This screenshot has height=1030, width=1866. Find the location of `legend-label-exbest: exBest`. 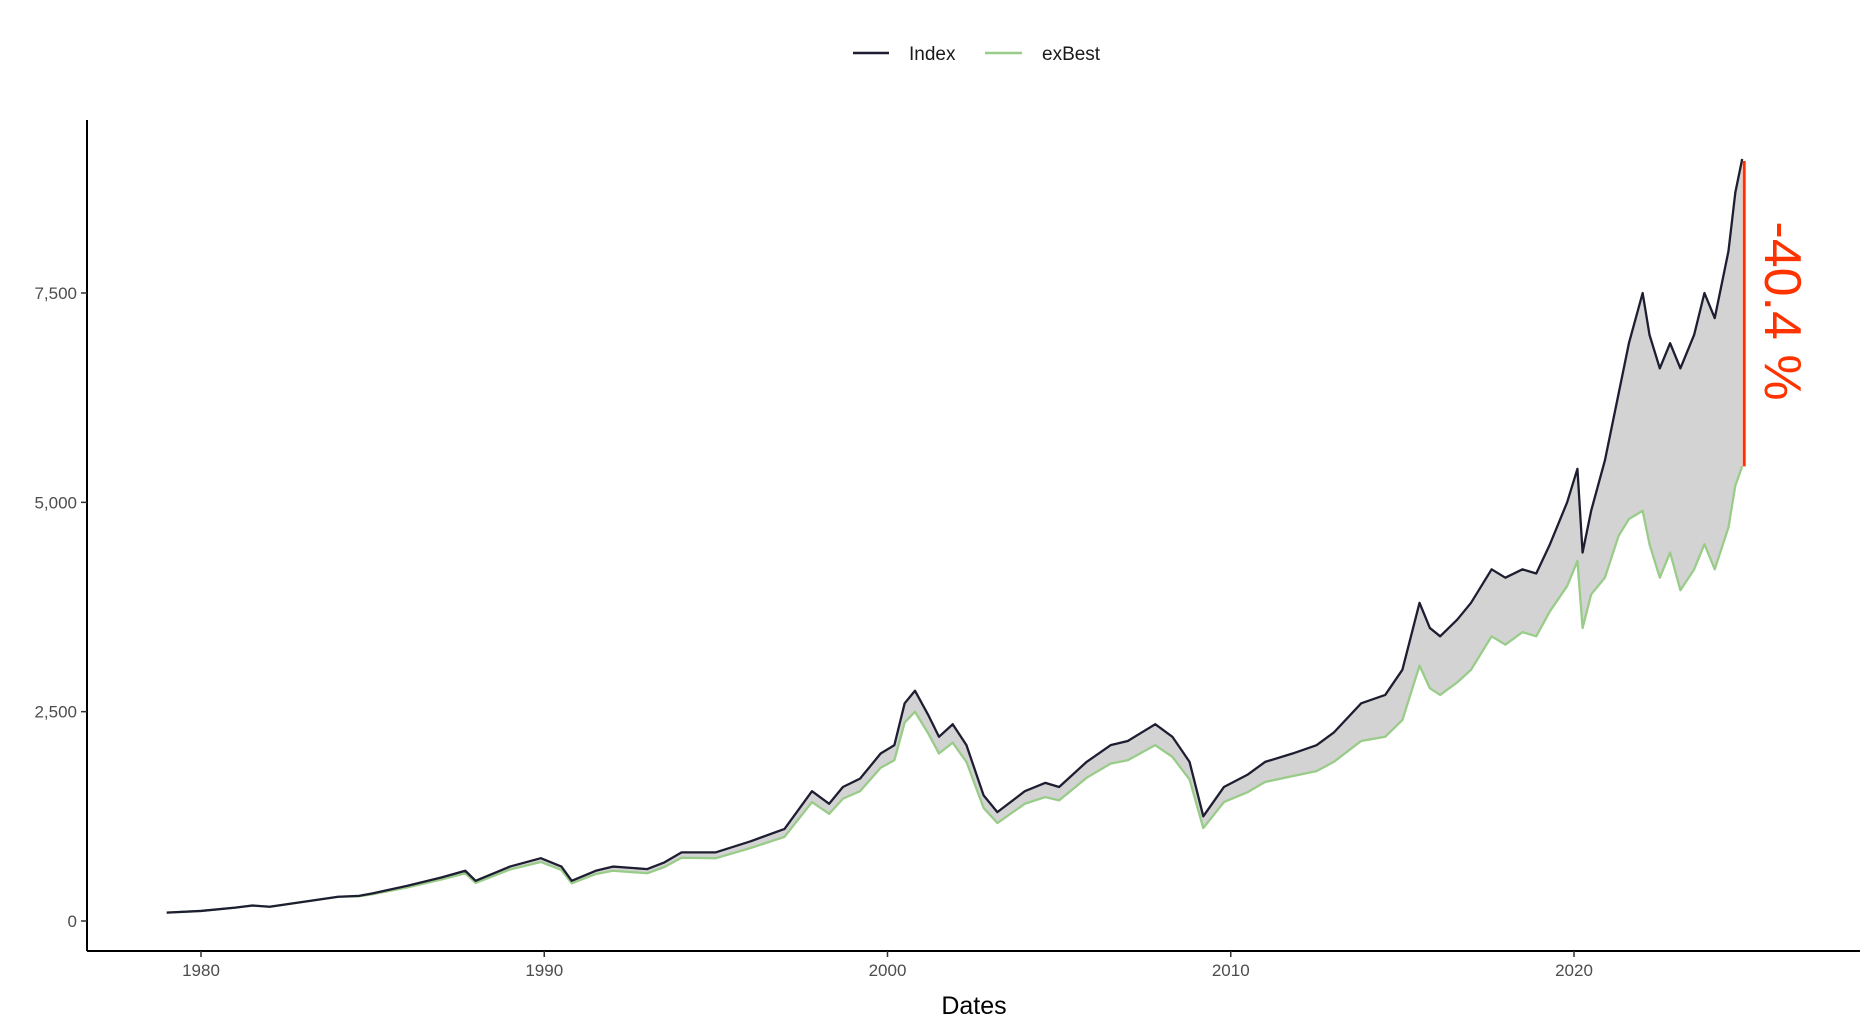

legend-label-exbest: exBest is located at coordinates (1071, 54).